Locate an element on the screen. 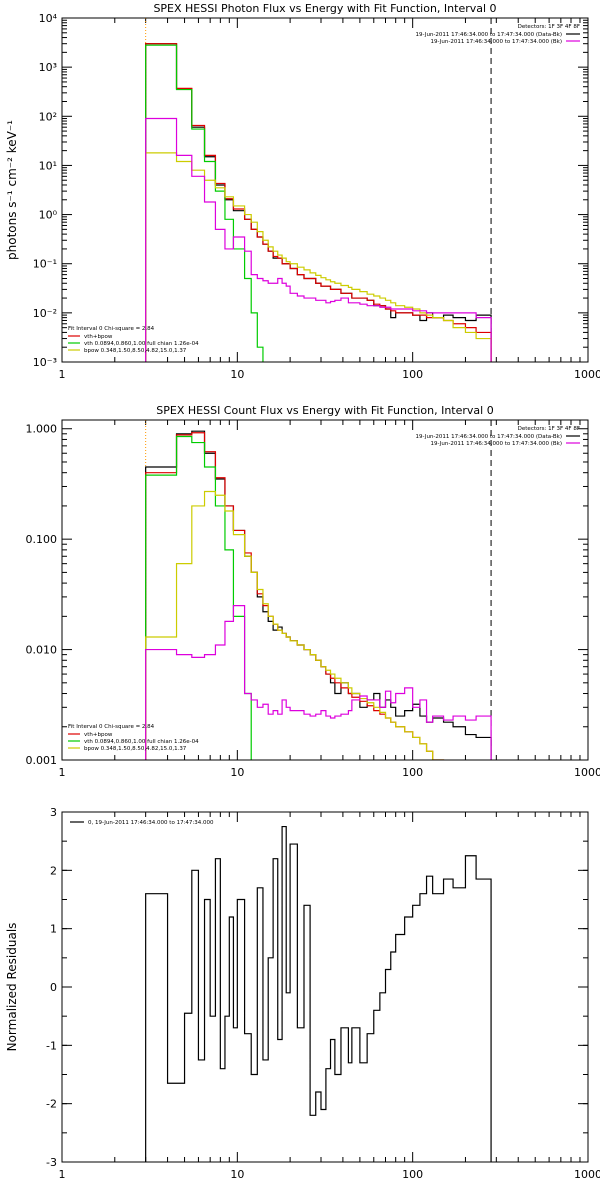 The height and width of the screenshot is (1200, 600). y-tick-label: -1 is located at coordinates (51, 1045).